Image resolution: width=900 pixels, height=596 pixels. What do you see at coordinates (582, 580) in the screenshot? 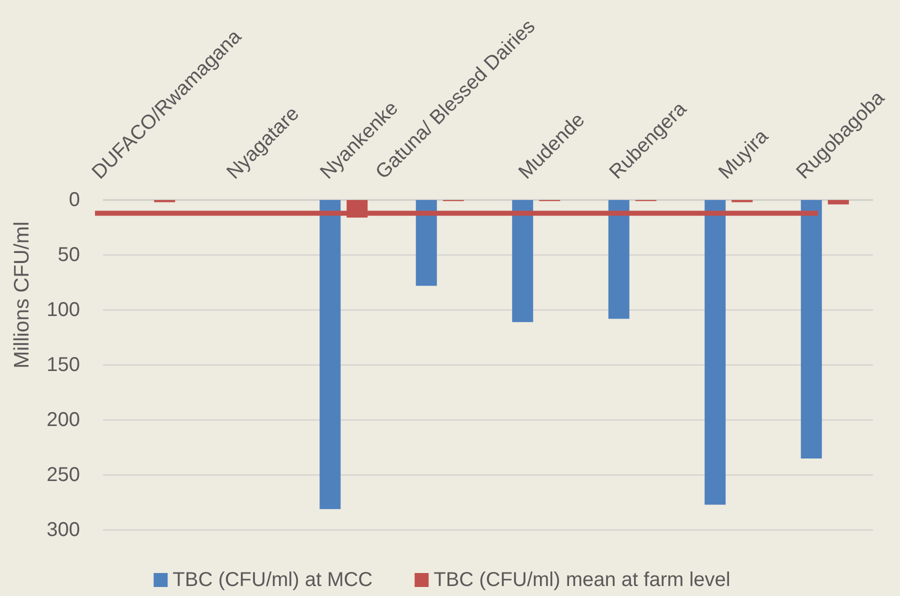
I see `legend-label: TBC (CFU/ml) mean at farm level` at bounding box center [582, 580].